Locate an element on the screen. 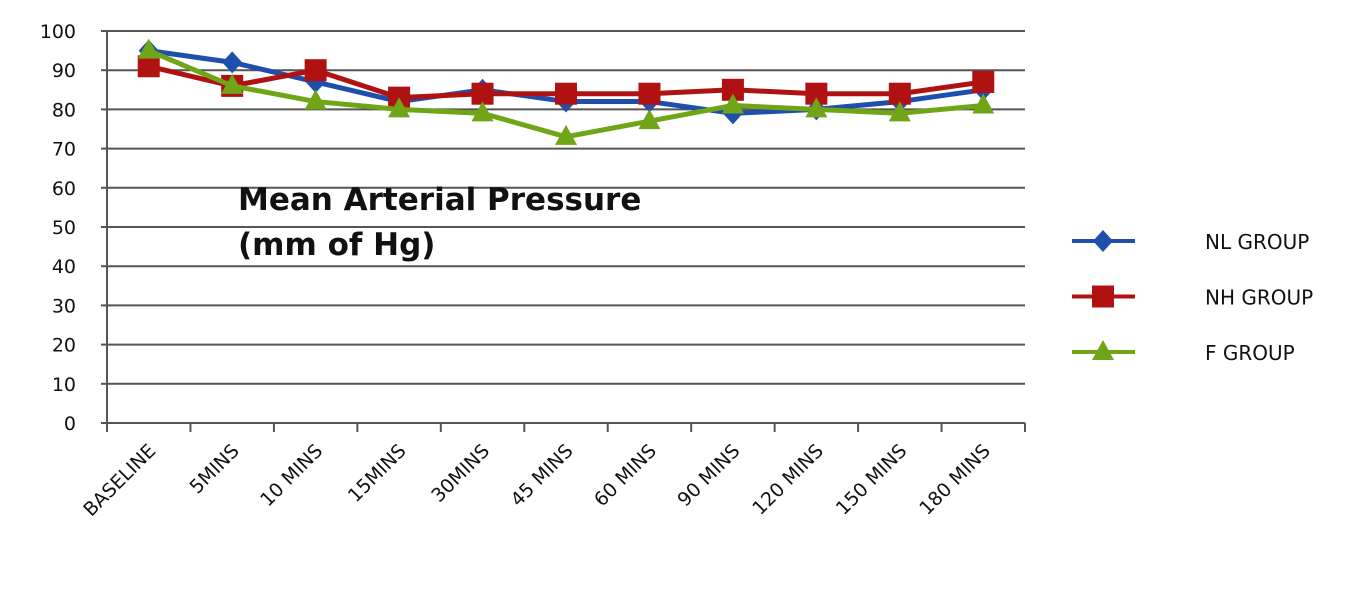 Image resolution: width=1353 pixels, height=599 pixels. x-tick-label: 5MINS is located at coordinates (214, 469).